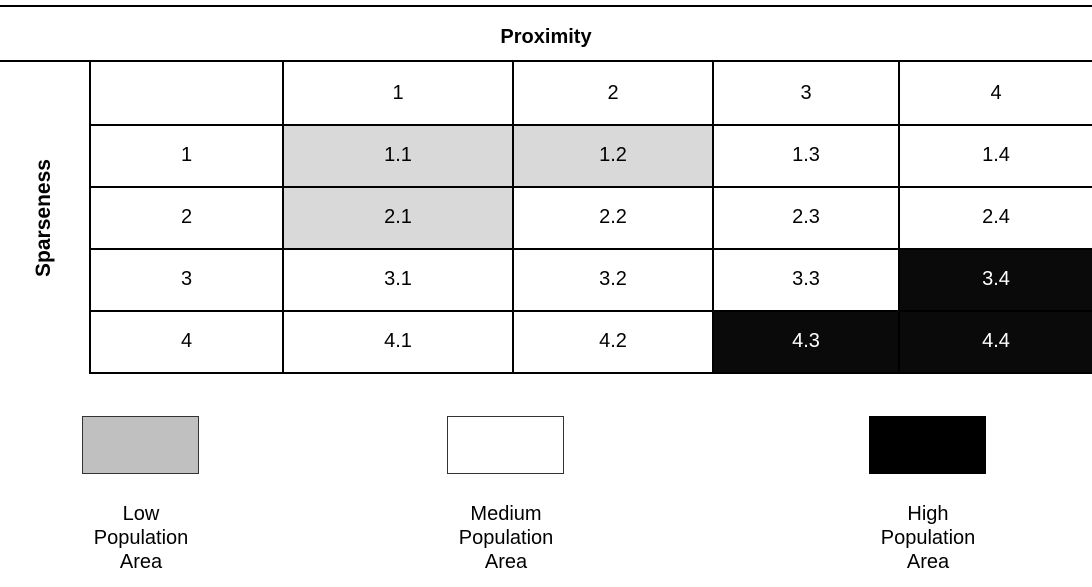 This screenshot has width=1092, height=587. Describe the element at coordinates (505, 445) in the screenshot. I see `legend-swatch-medium` at that location.